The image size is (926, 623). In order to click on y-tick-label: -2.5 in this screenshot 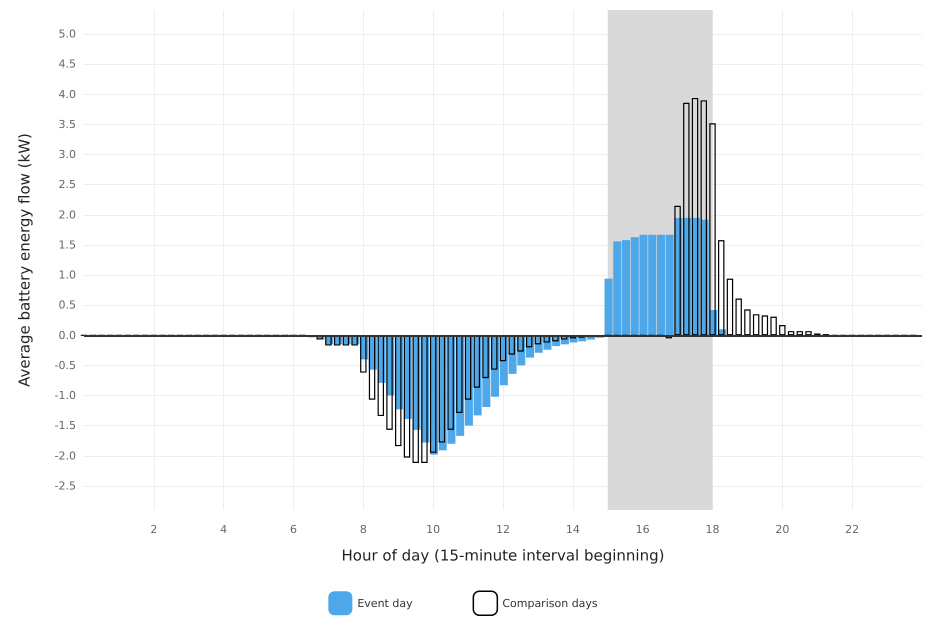, I will do `click(65, 485)`.